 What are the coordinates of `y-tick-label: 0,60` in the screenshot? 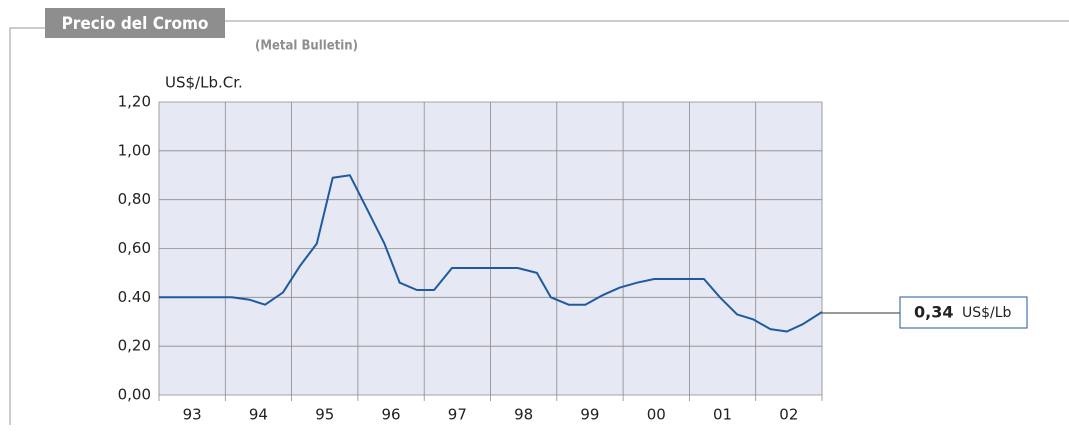 It's located at (134, 248).